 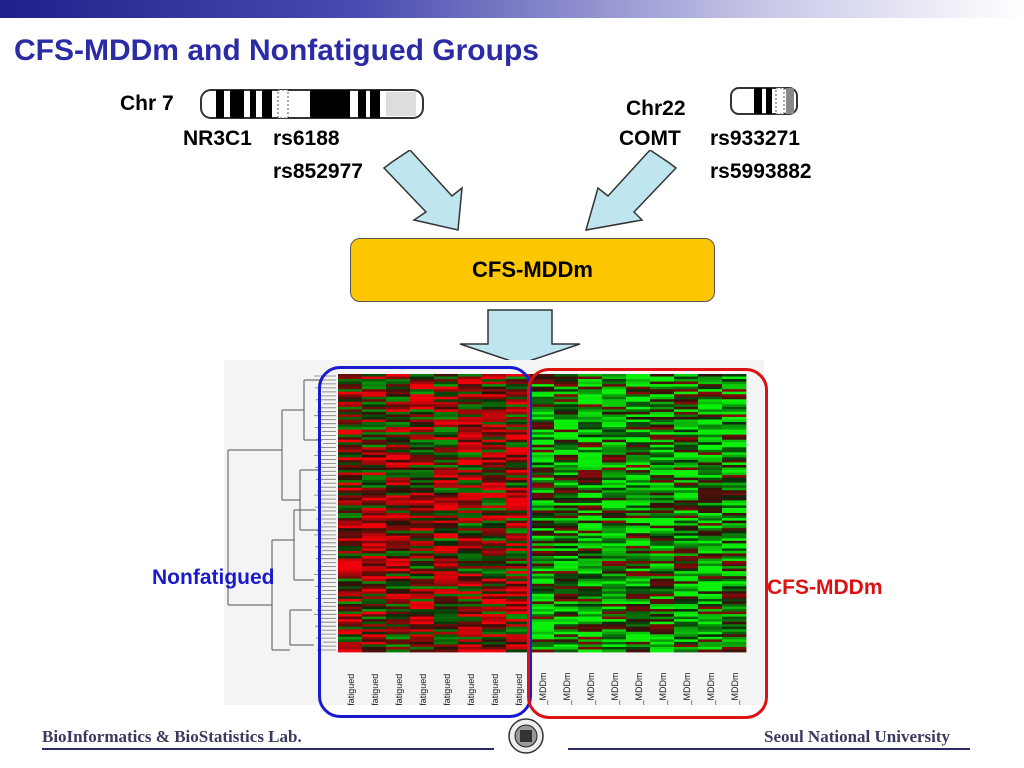 I want to click on nonfatigued-group-outline, so click(x=425, y=542).